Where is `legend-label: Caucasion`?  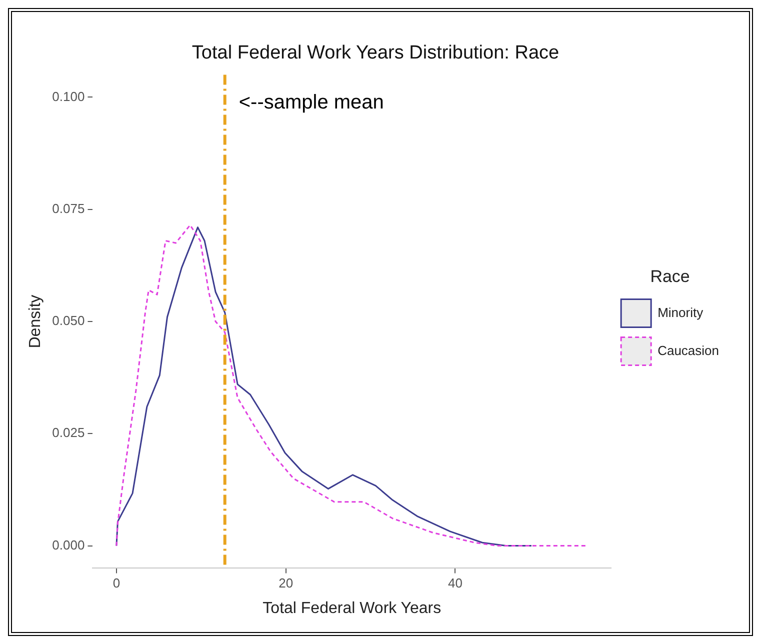 legend-label: Caucasion is located at coordinates (689, 350).